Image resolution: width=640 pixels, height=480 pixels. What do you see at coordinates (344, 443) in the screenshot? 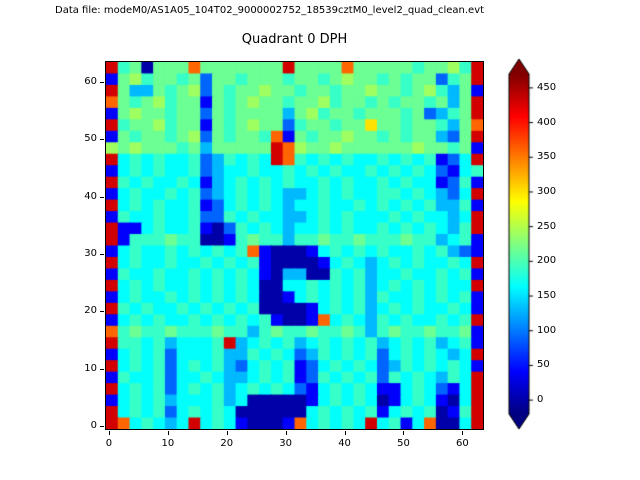
I see `x-tick-label: 40` at bounding box center [344, 443].